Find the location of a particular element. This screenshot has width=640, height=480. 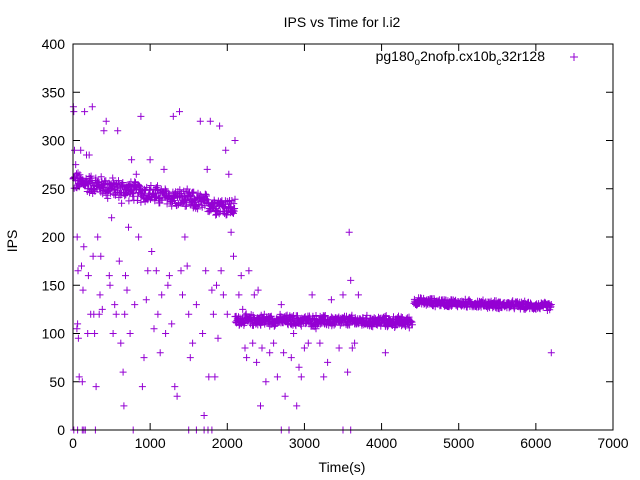

x-axis-label: Time(s) is located at coordinates (342, 467).